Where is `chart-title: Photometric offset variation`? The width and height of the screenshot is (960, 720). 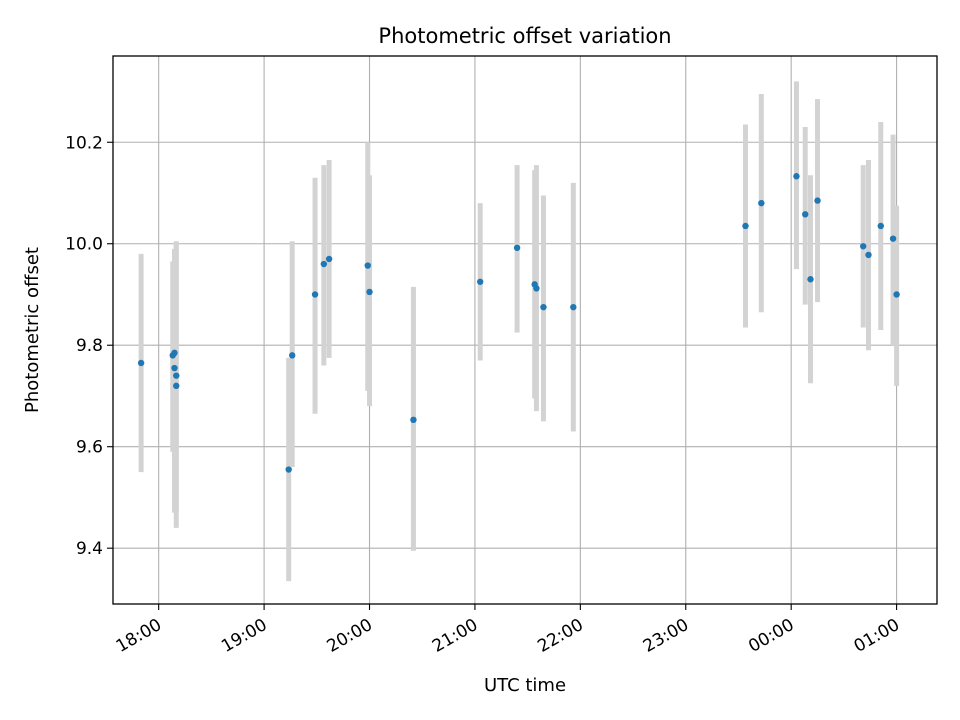
chart-title: Photometric offset variation is located at coordinates (524, 36).